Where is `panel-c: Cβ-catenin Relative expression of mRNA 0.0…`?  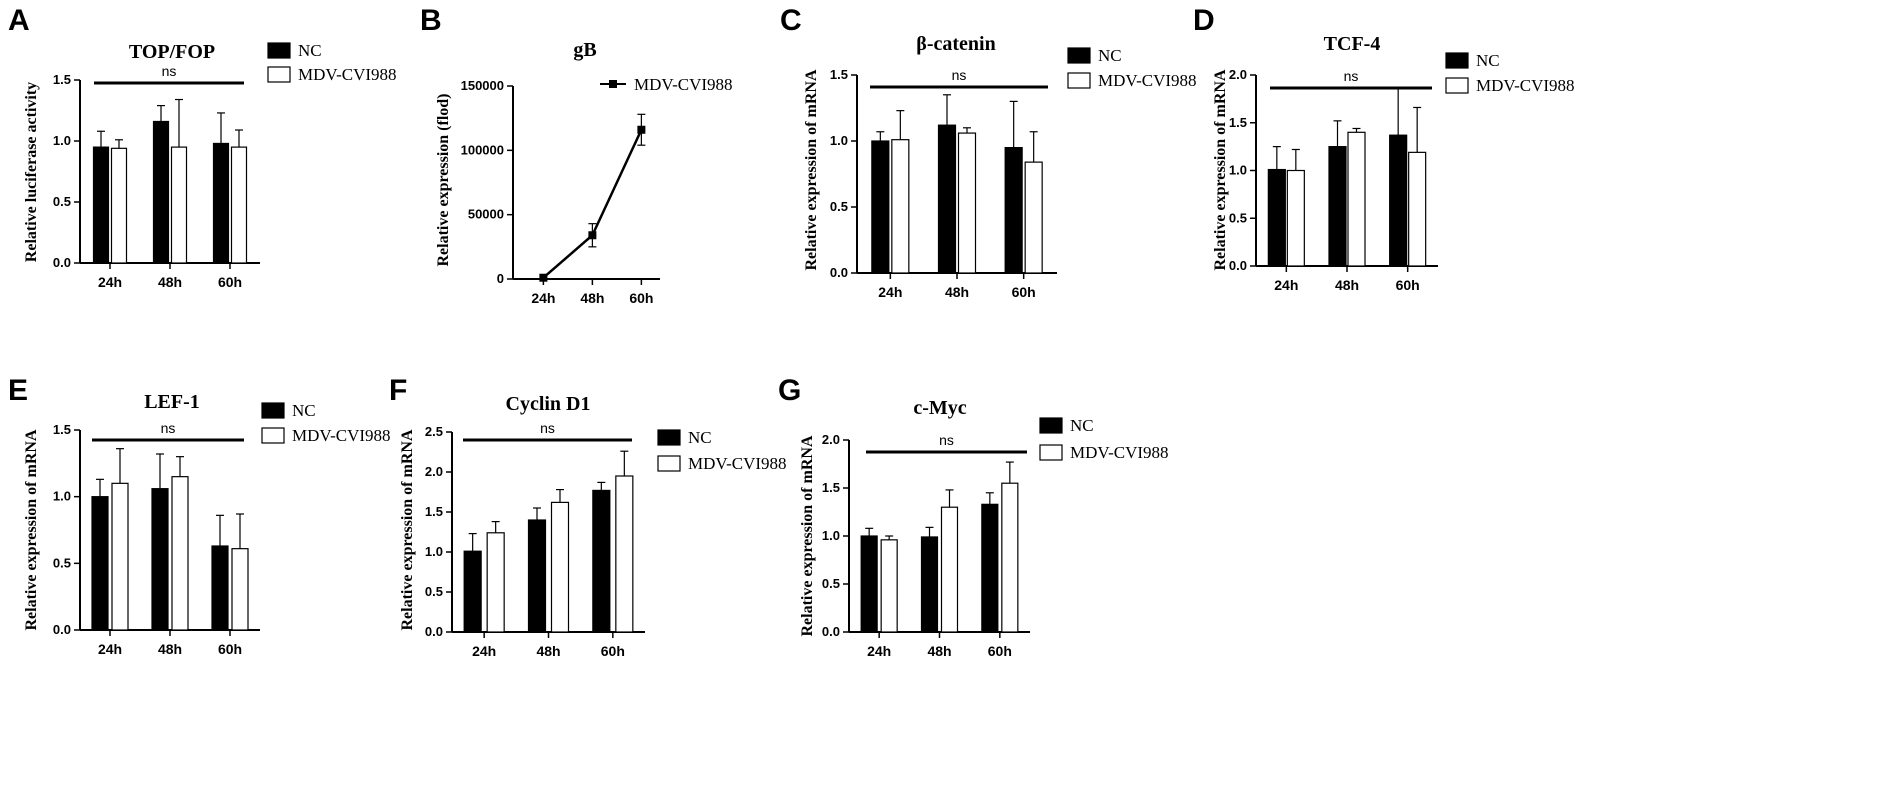
panel-c: Cβ-catenin Relative expression of mRNA 0.0… is located at coordinates (988, 152).